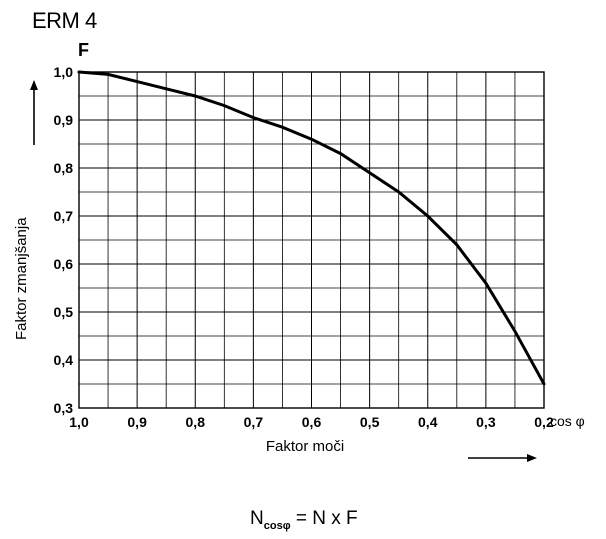 The height and width of the screenshot is (539, 606). Describe the element at coordinates (277, 525) in the screenshot. I see `formula-lhs-subscript: cosφ` at that location.